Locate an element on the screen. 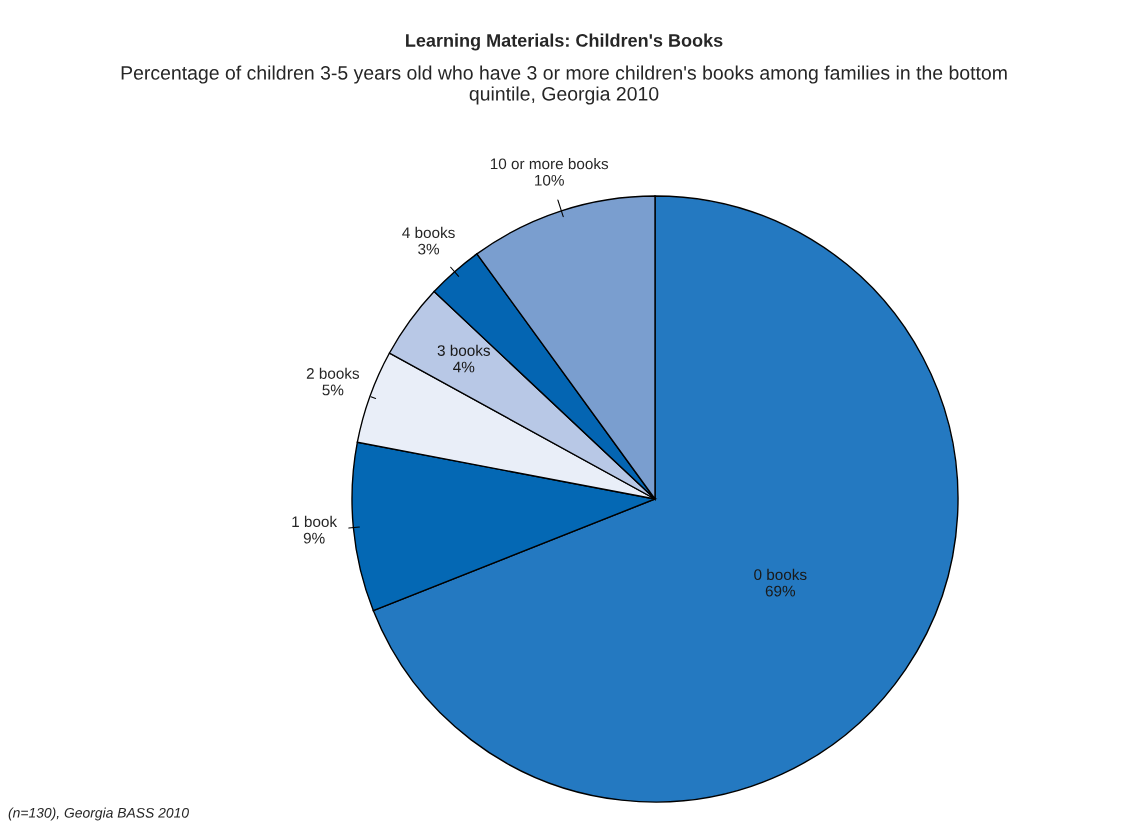 The height and width of the screenshot is (828, 1128). data-label: 3% is located at coordinates (429, 249).